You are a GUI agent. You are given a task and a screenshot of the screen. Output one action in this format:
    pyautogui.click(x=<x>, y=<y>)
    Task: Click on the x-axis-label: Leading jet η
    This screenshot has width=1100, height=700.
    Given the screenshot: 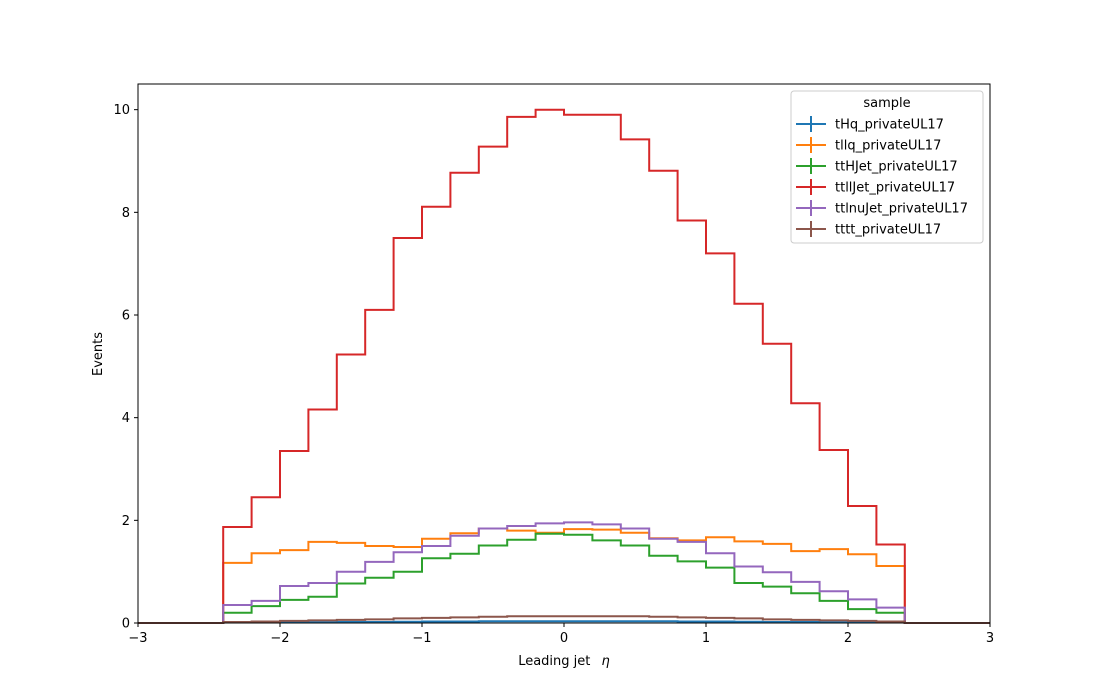 What is the action you would take?
    pyautogui.click(x=564, y=661)
    